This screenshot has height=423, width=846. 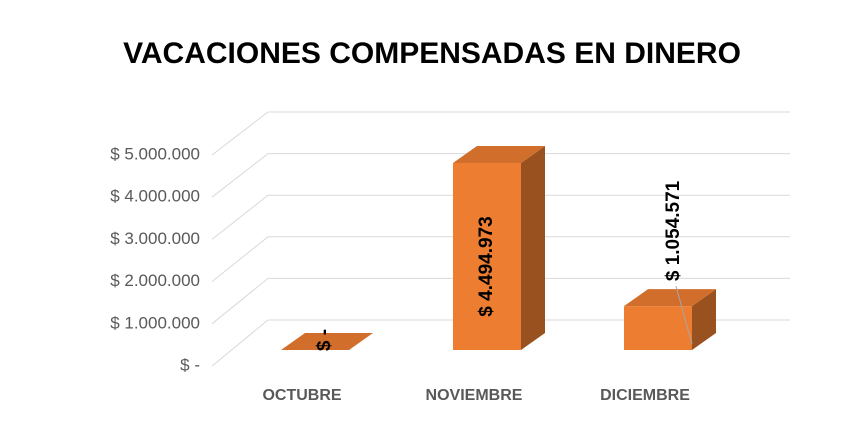 What do you see at coordinates (155, 322) in the screenshot?
I see `y-tick-label: $ 1.000.000` at bounding box center [155, 322].